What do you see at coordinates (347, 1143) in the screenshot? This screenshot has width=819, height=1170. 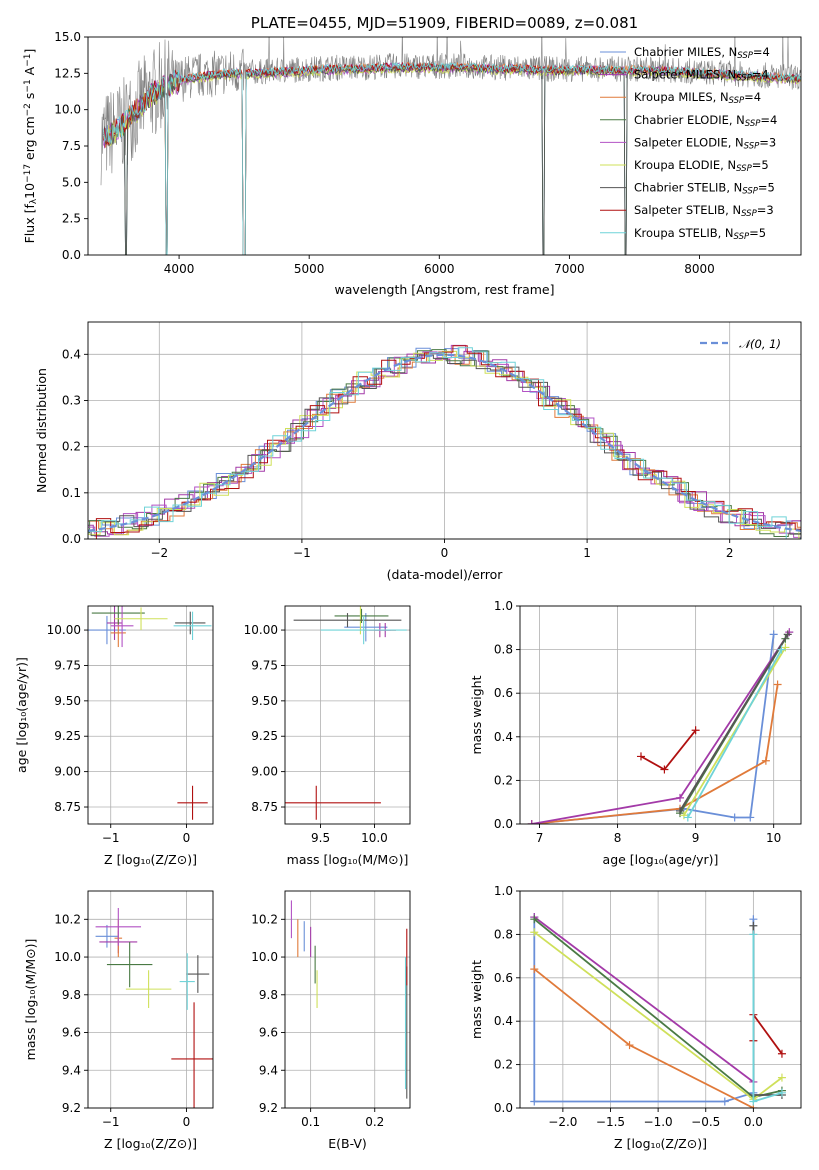 I see `x-axis-label: E(B-V)` at bounding box center [347, 1143].